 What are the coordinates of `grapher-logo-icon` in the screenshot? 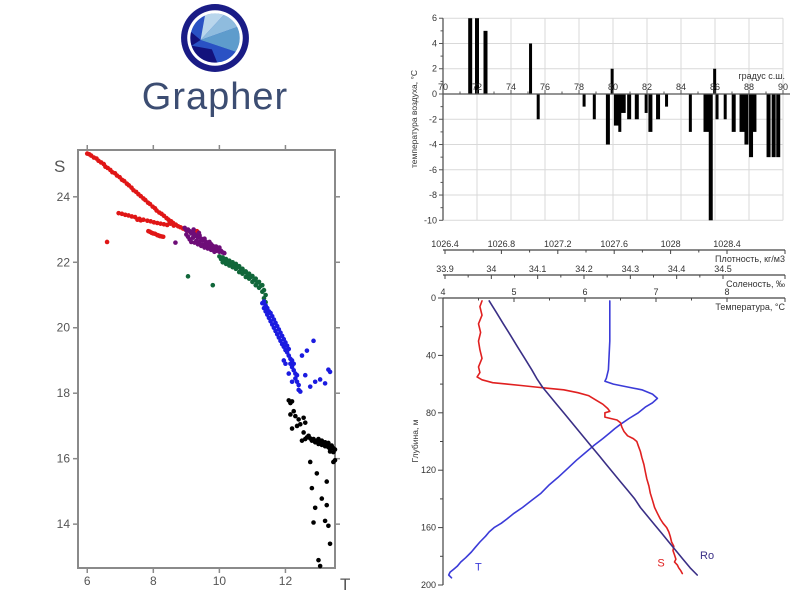 It's located at (215, 38).